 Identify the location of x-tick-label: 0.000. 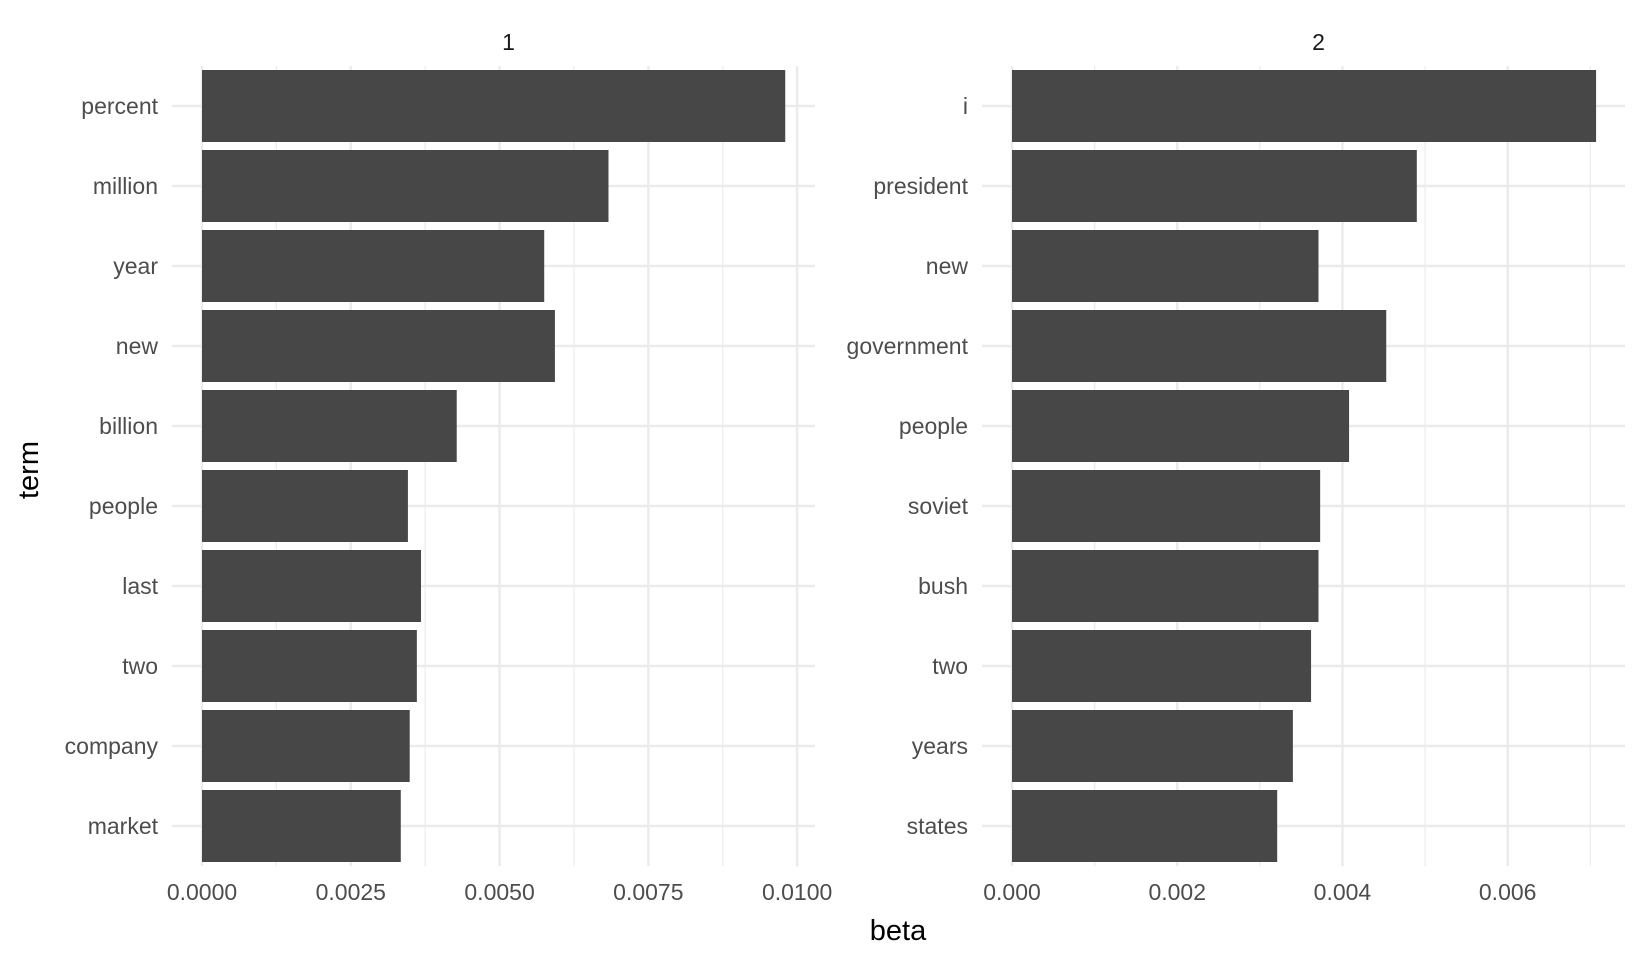
(1012, 892).